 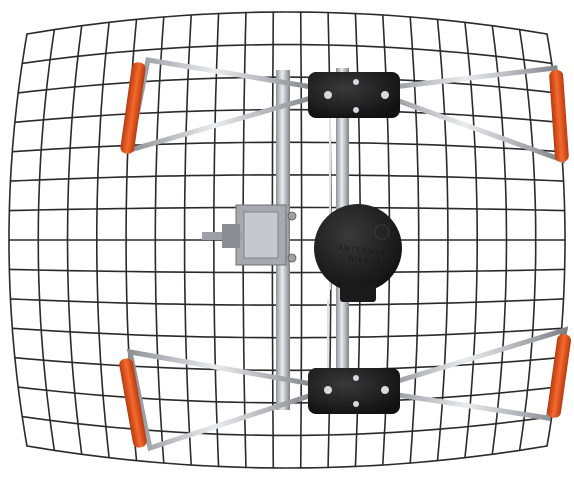 I want to click on upper-housing, so click(x=354, y=95).